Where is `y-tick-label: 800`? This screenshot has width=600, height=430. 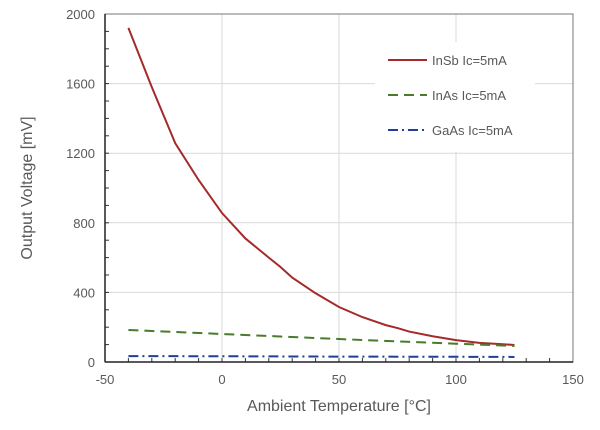
y-tick-label: 800 is located at coordinates (84, 223).